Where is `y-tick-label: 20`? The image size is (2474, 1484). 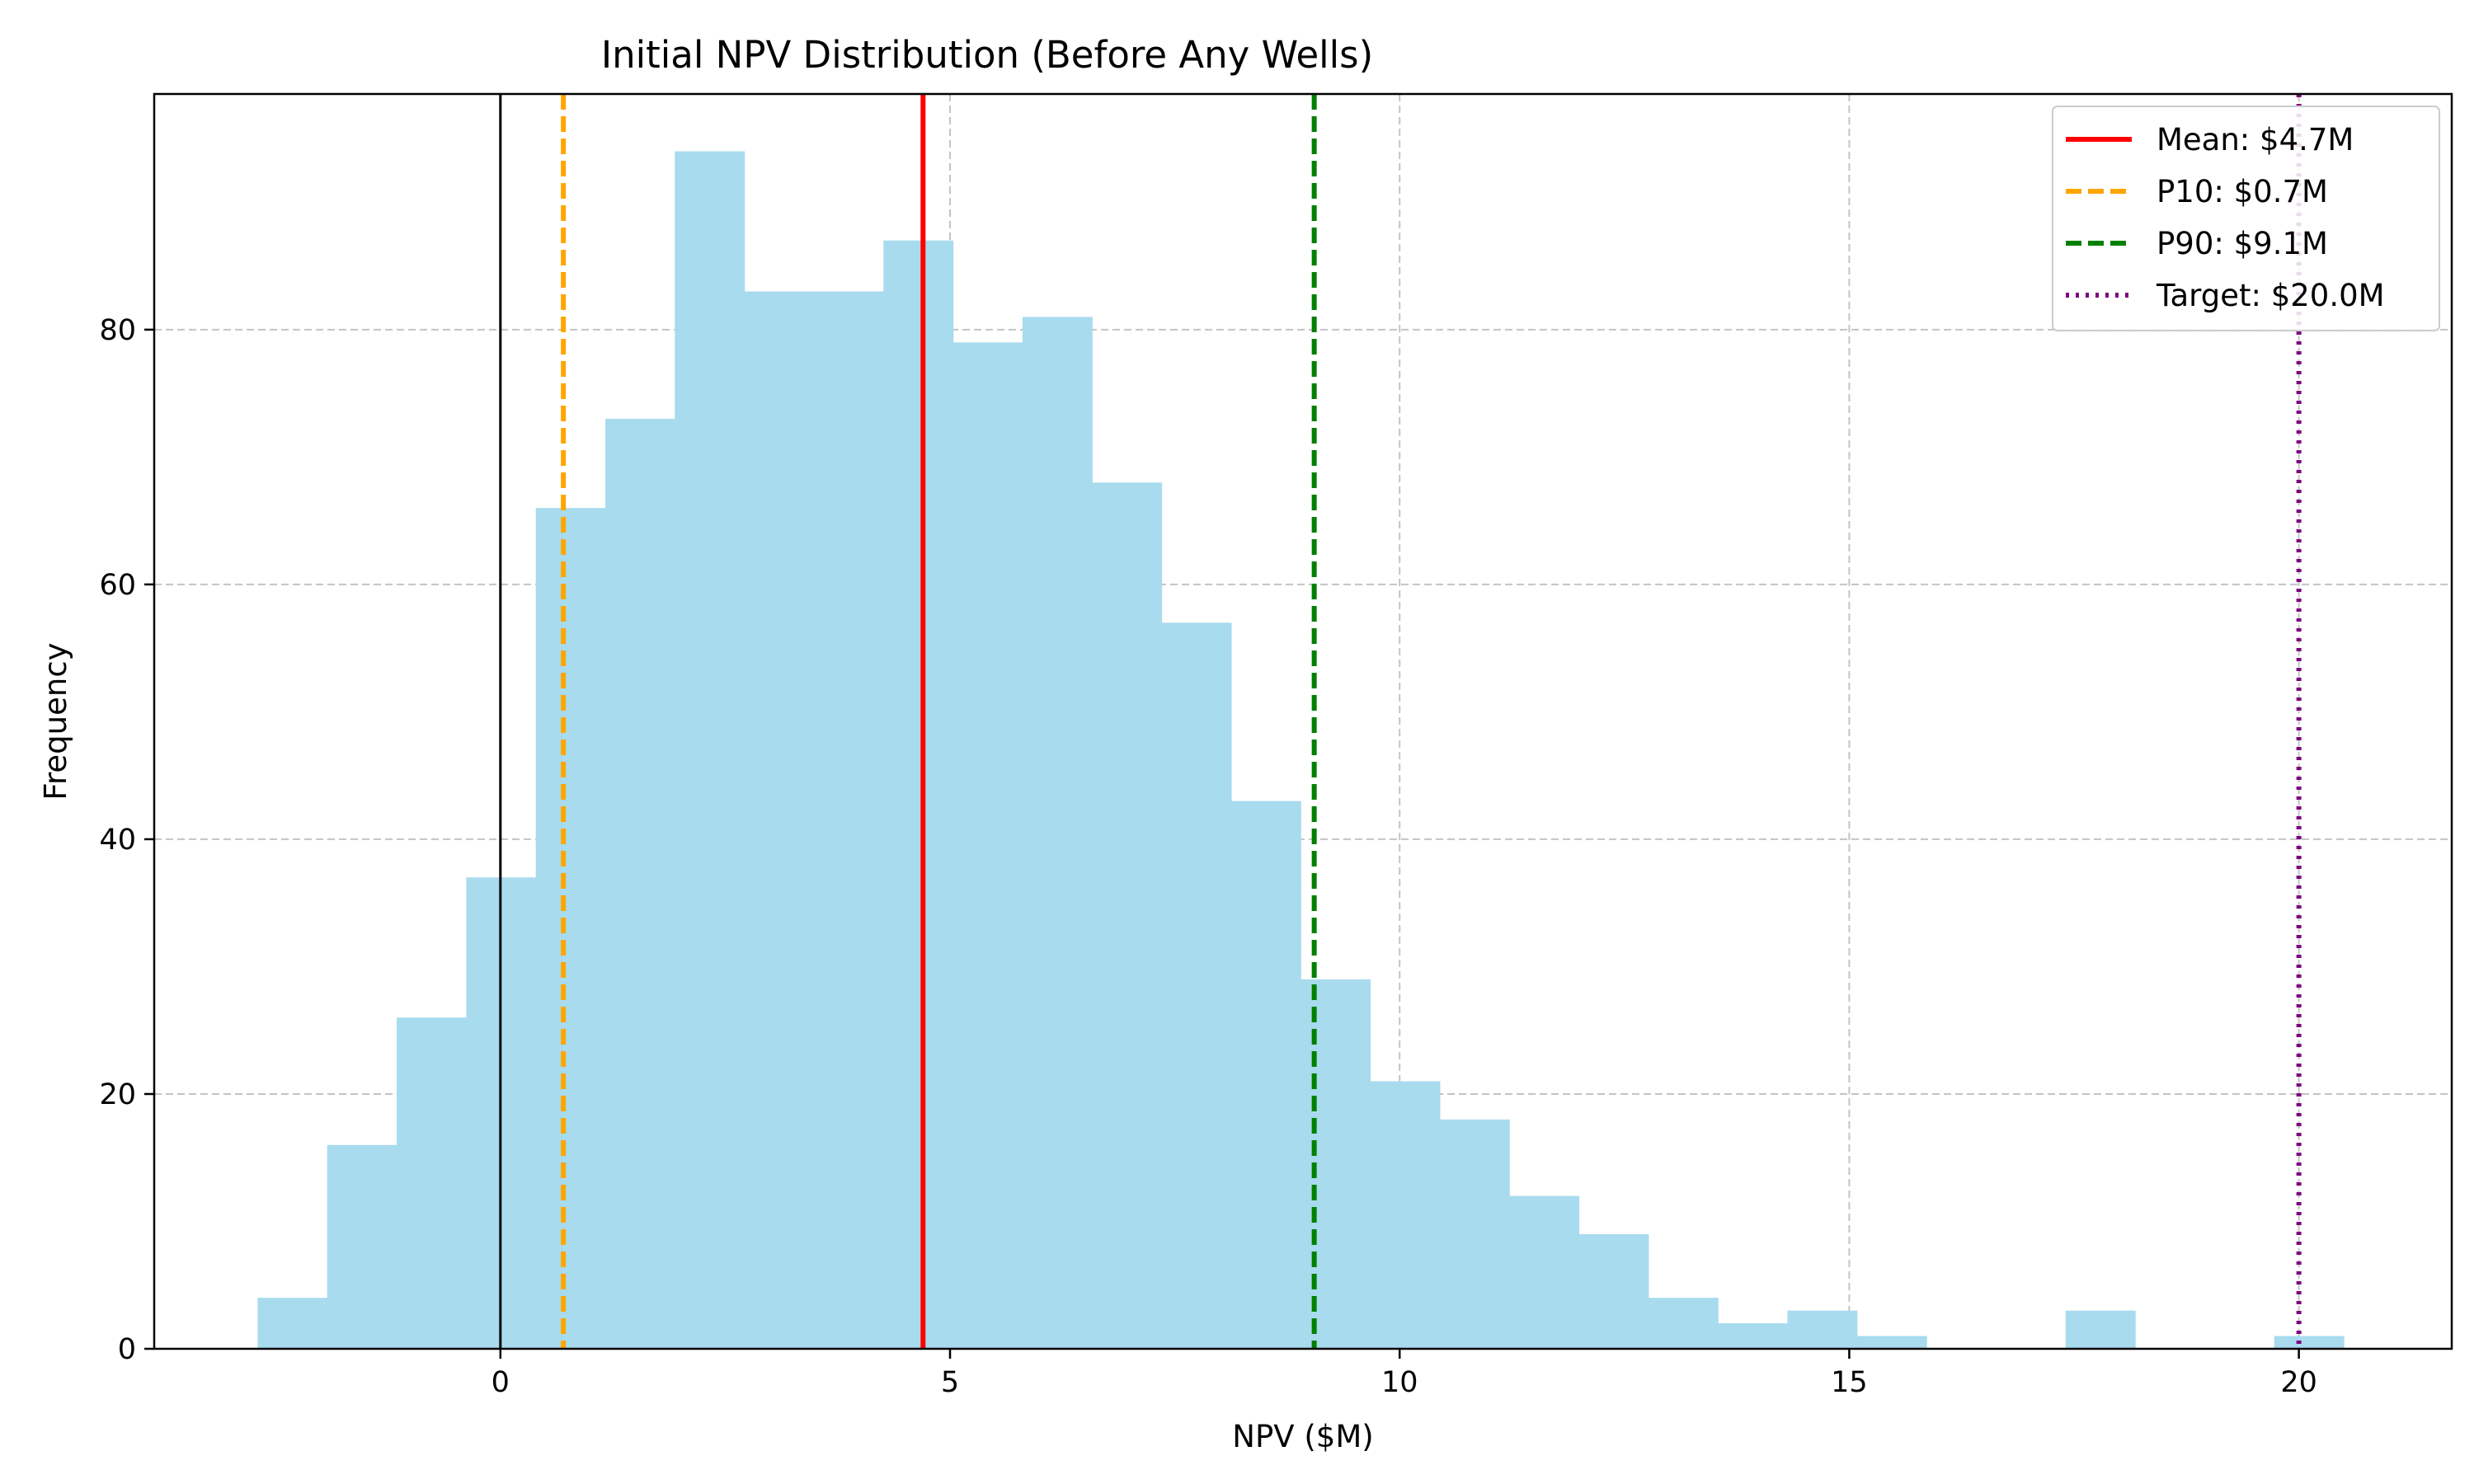 y-tick-label: 20 is located at coordinates (117, 1094).